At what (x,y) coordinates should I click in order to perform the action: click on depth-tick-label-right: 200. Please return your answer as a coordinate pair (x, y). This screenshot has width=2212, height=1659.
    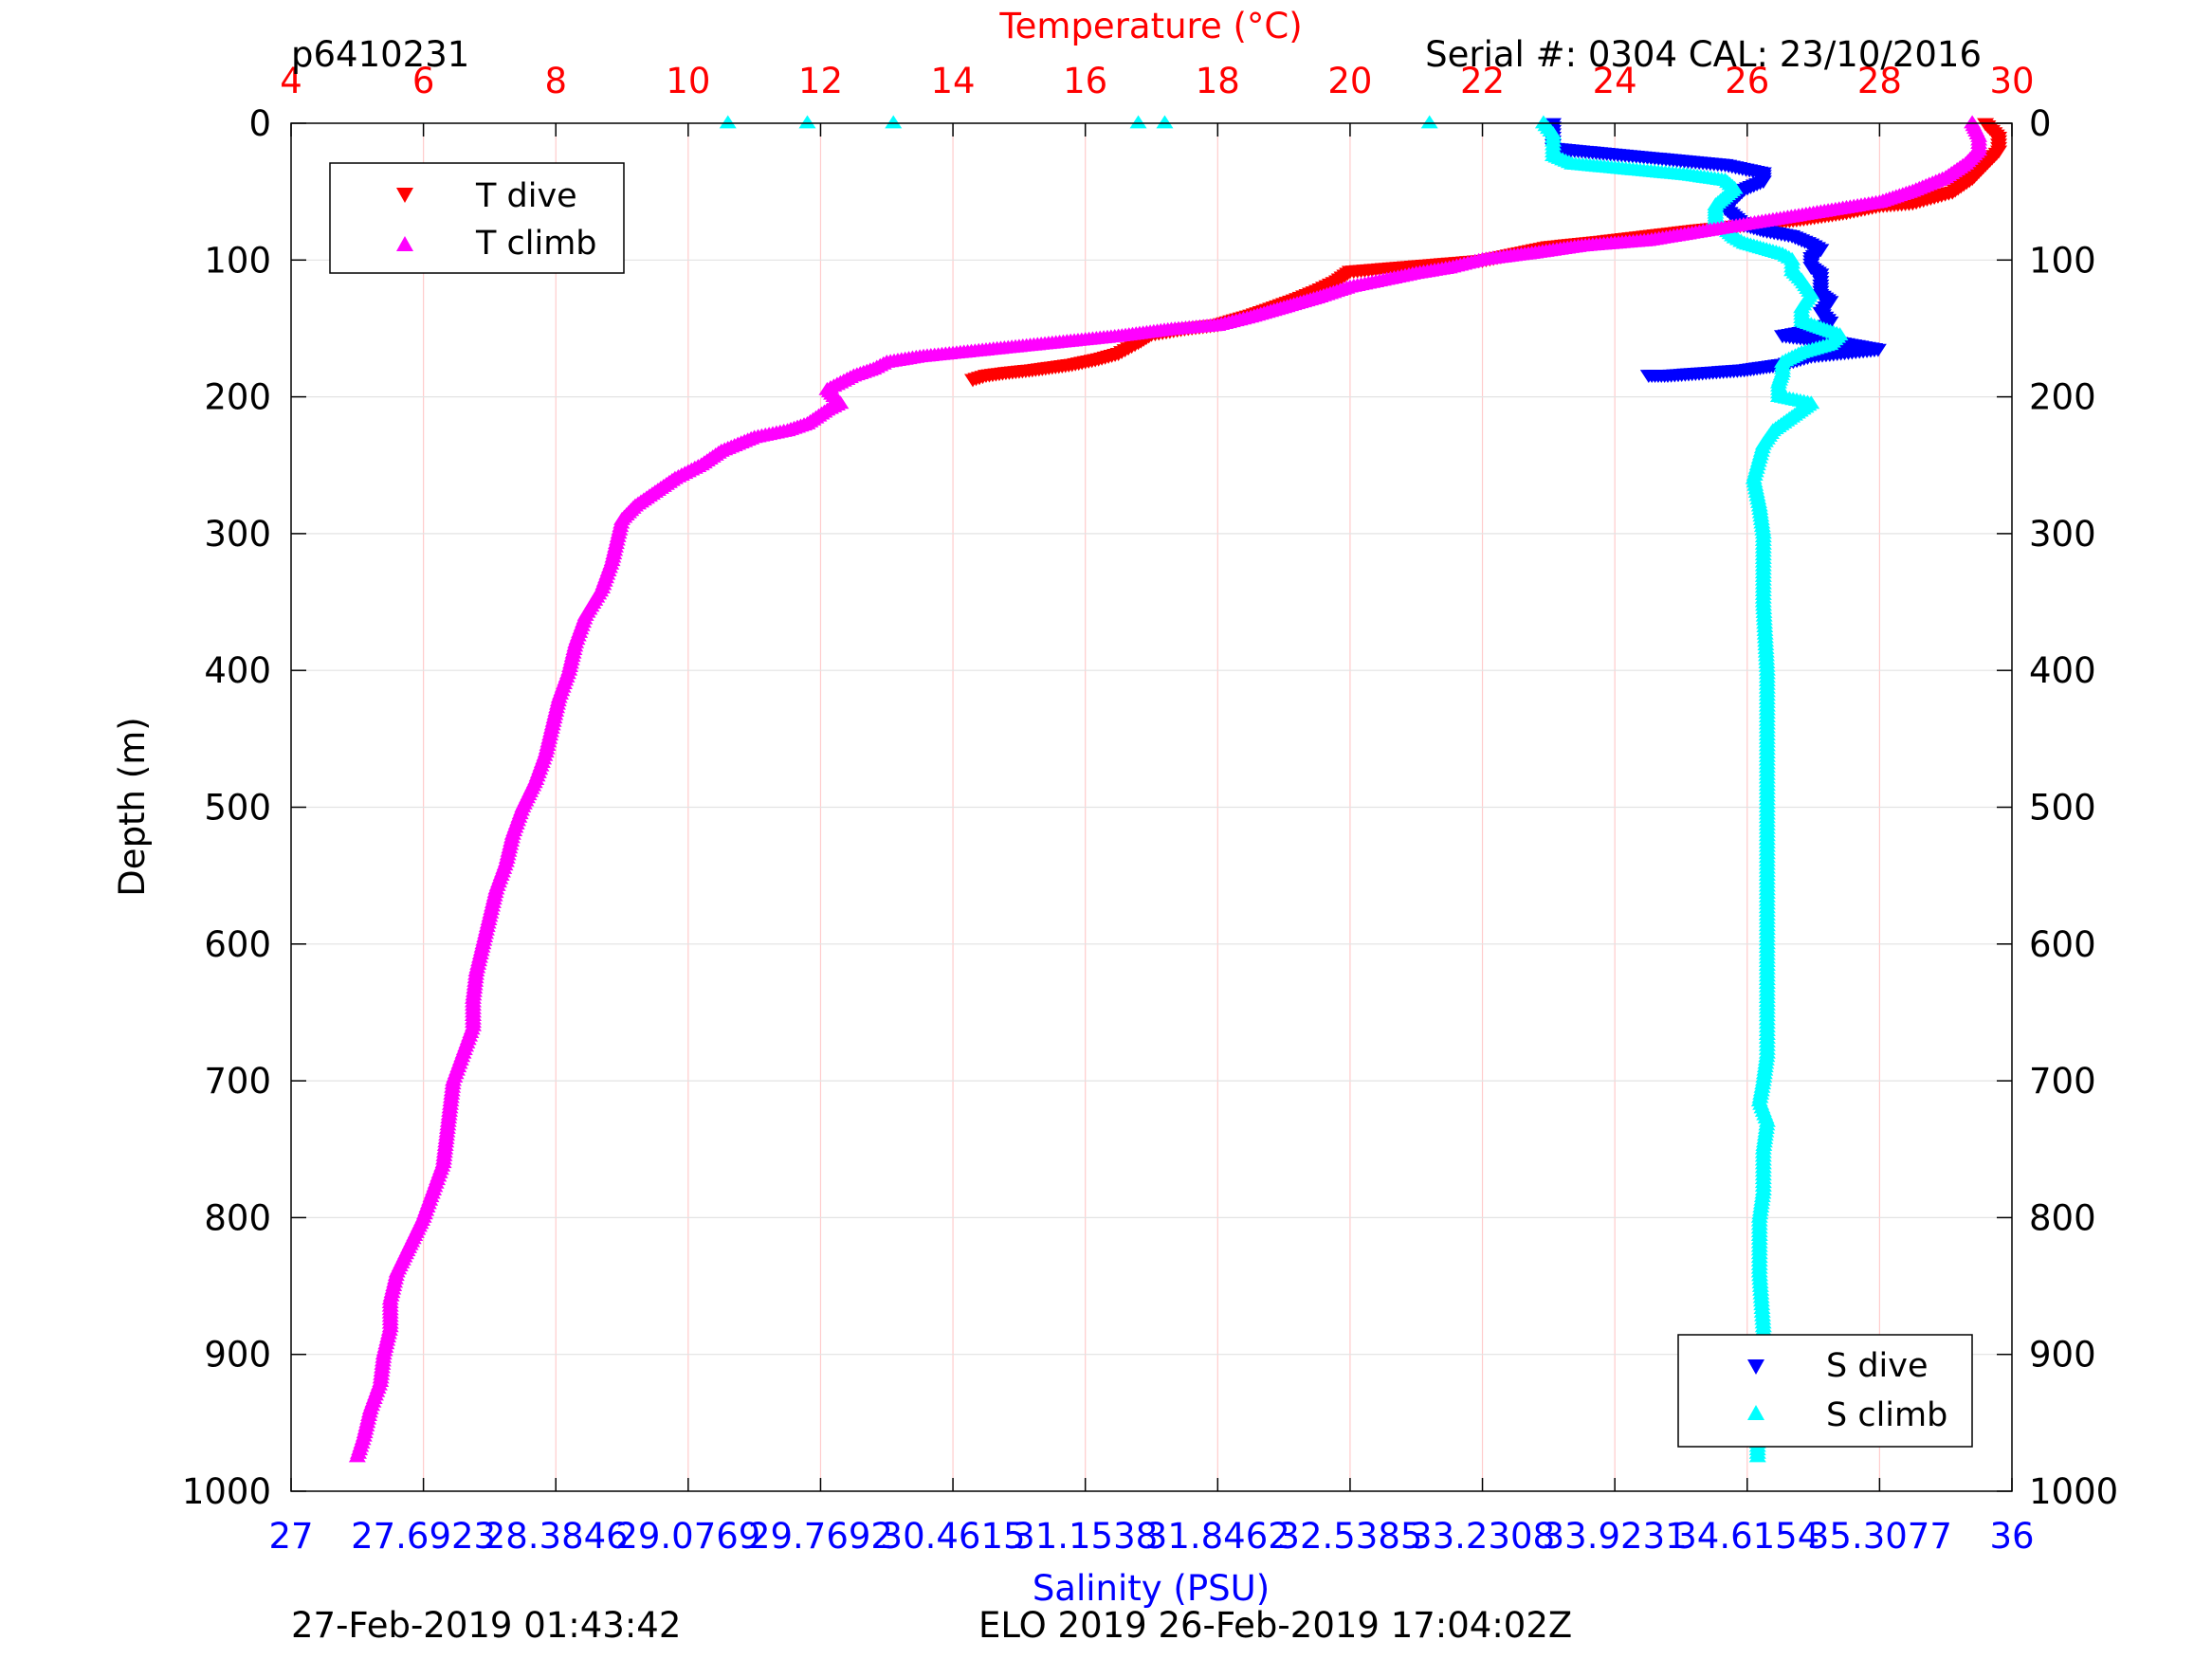
    Looking at the image, I should click on (2062, 397).